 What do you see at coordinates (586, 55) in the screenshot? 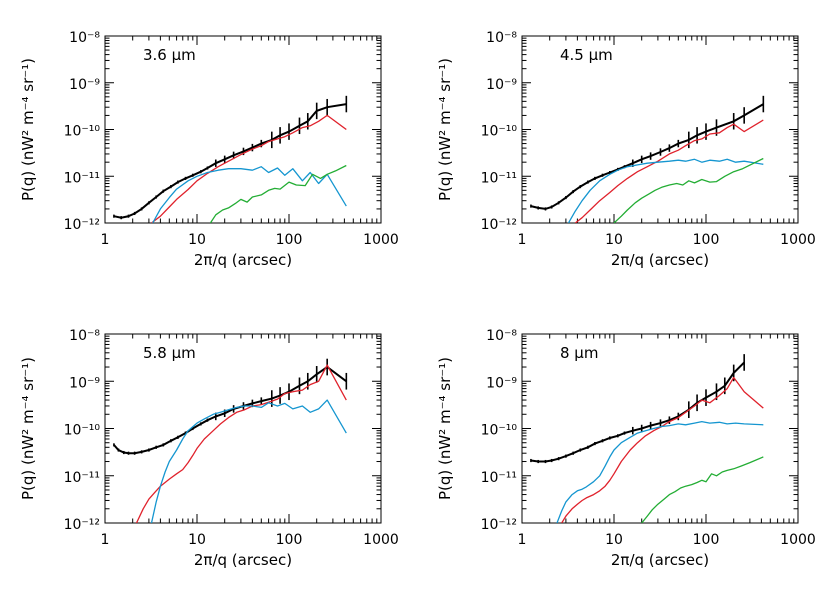
I see `panel-label: 4.5 μm` at bounding box center [586, 55].